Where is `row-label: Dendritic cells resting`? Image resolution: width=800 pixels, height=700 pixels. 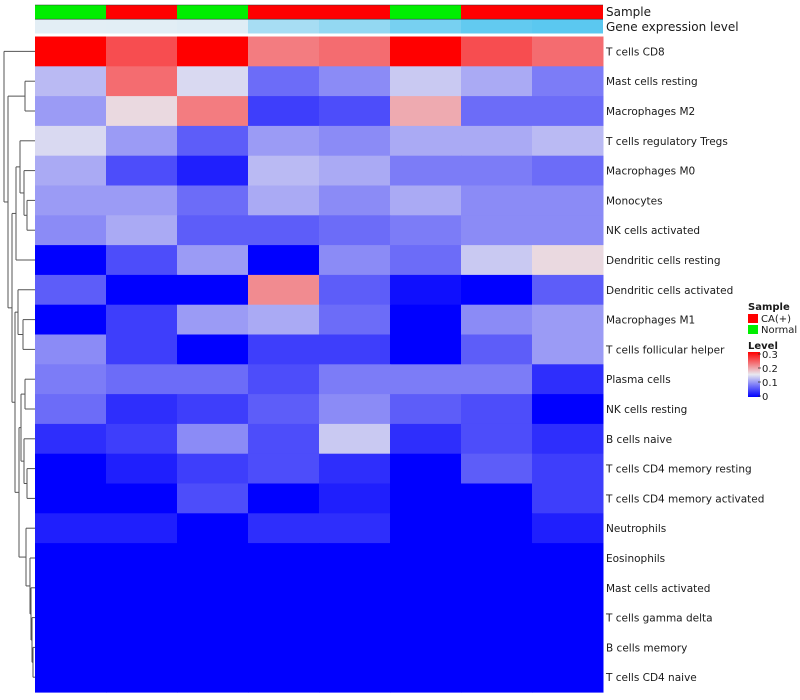
row-label: Dendritic cells resting is located at coordinates (663, 261).